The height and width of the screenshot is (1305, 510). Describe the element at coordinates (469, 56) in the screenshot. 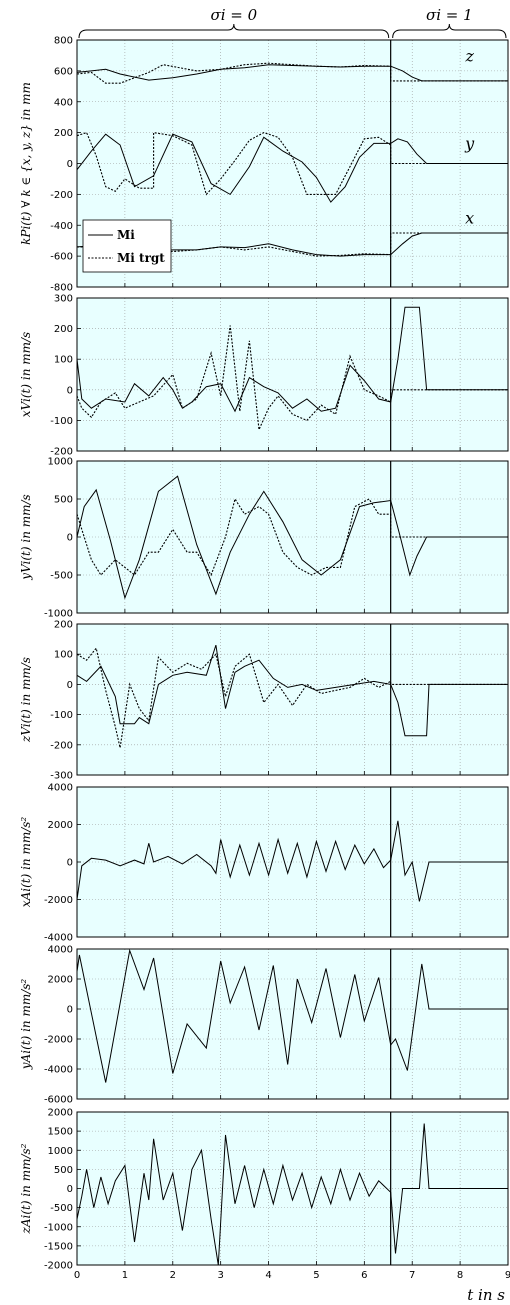

I see `series-annotation: z` at that location.